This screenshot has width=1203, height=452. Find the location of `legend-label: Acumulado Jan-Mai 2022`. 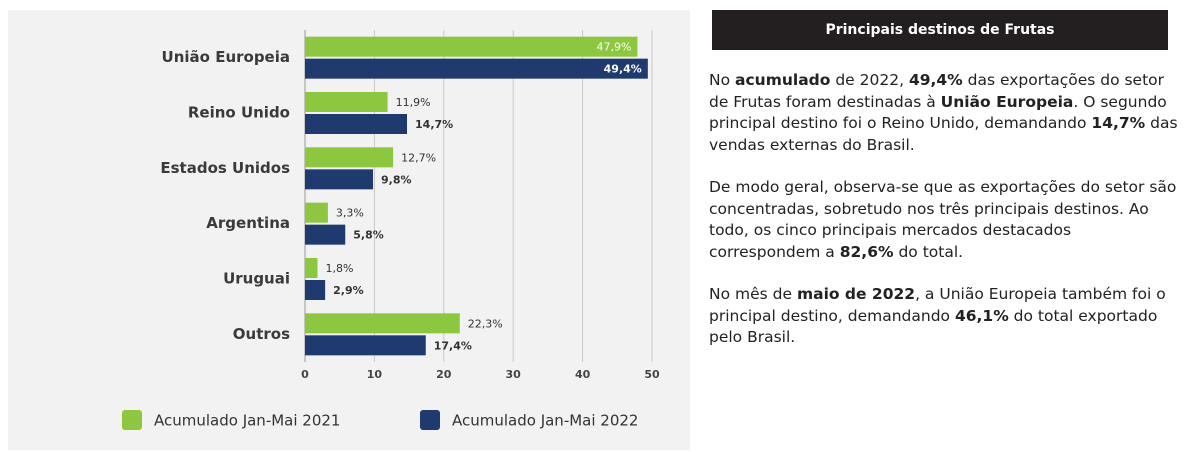

legend-label: Acumulado Jan-Mai 2022 is located at coordinates (545, 421).